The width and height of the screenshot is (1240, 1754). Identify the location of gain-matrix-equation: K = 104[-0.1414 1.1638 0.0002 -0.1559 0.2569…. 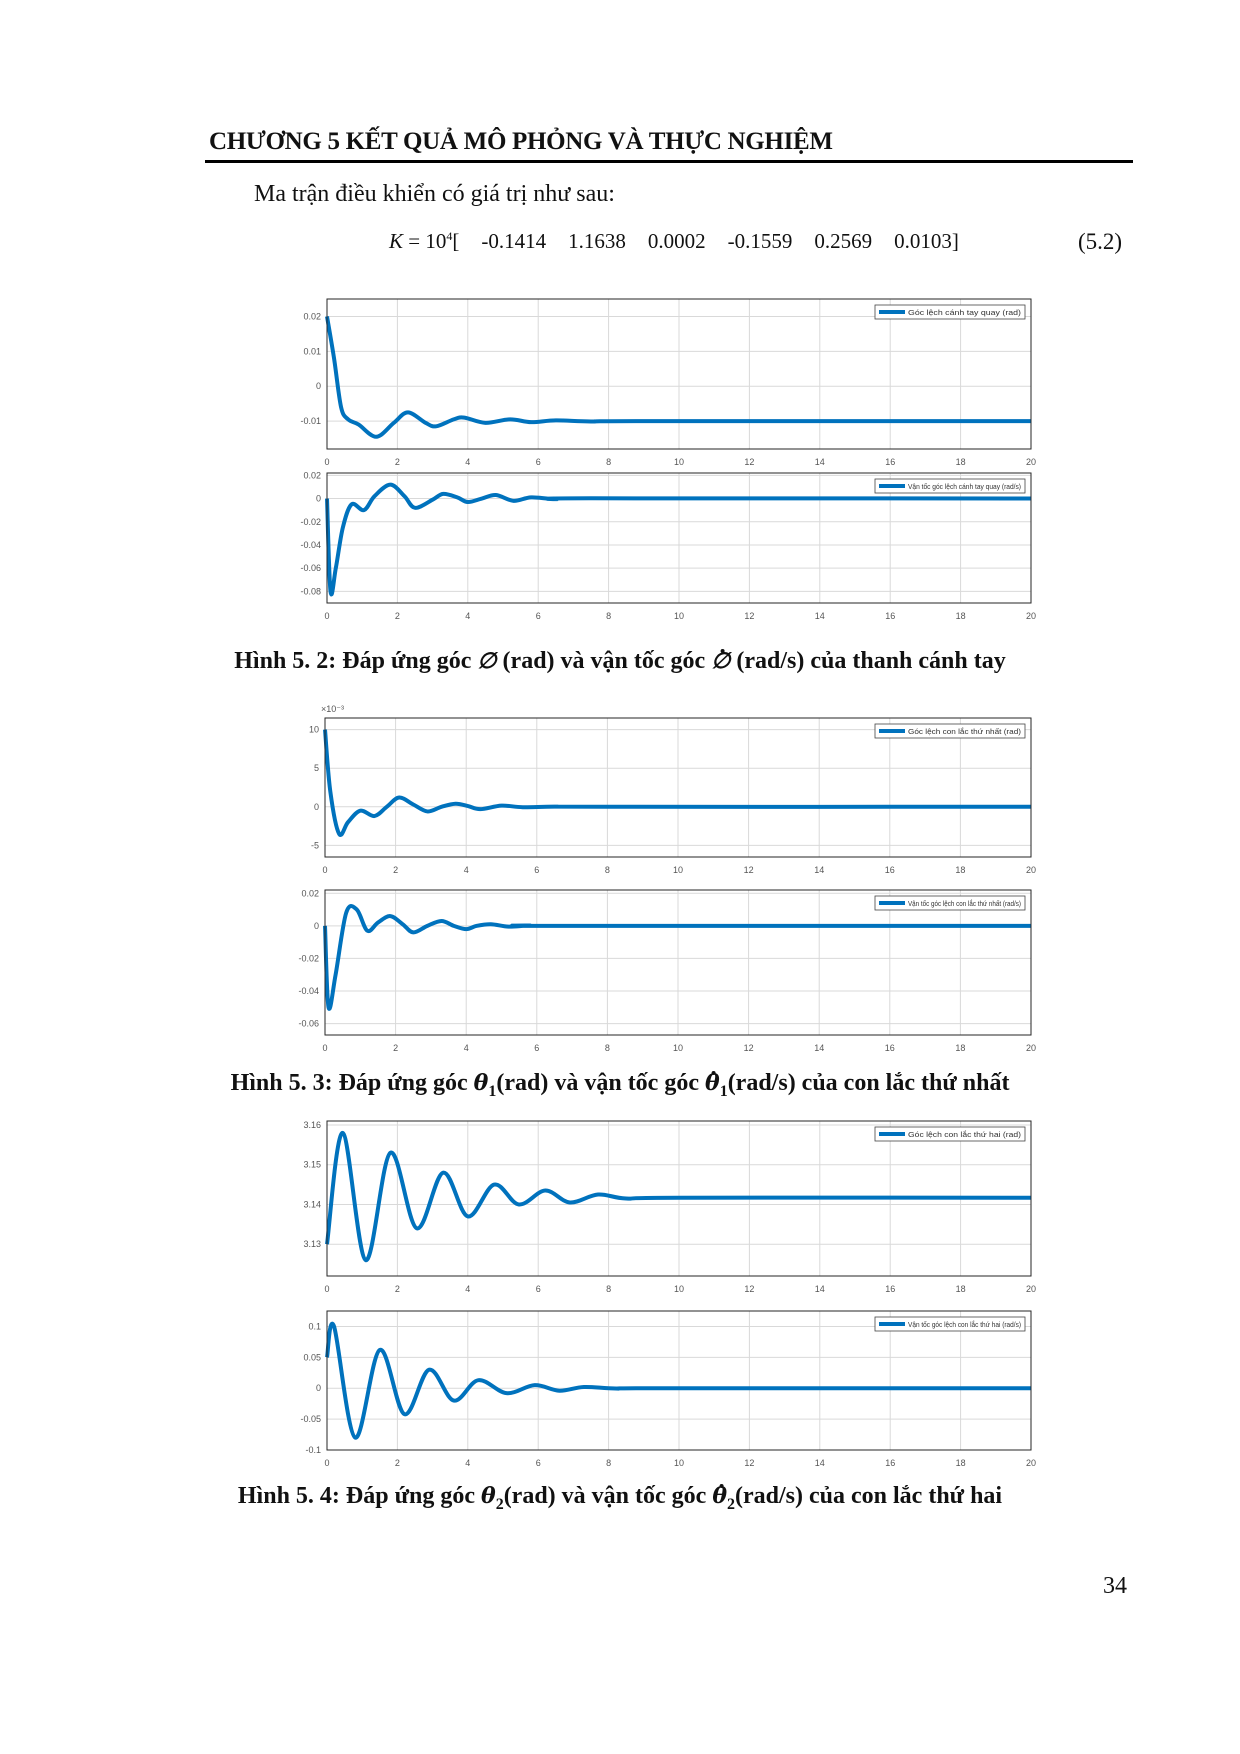
(674, 241).